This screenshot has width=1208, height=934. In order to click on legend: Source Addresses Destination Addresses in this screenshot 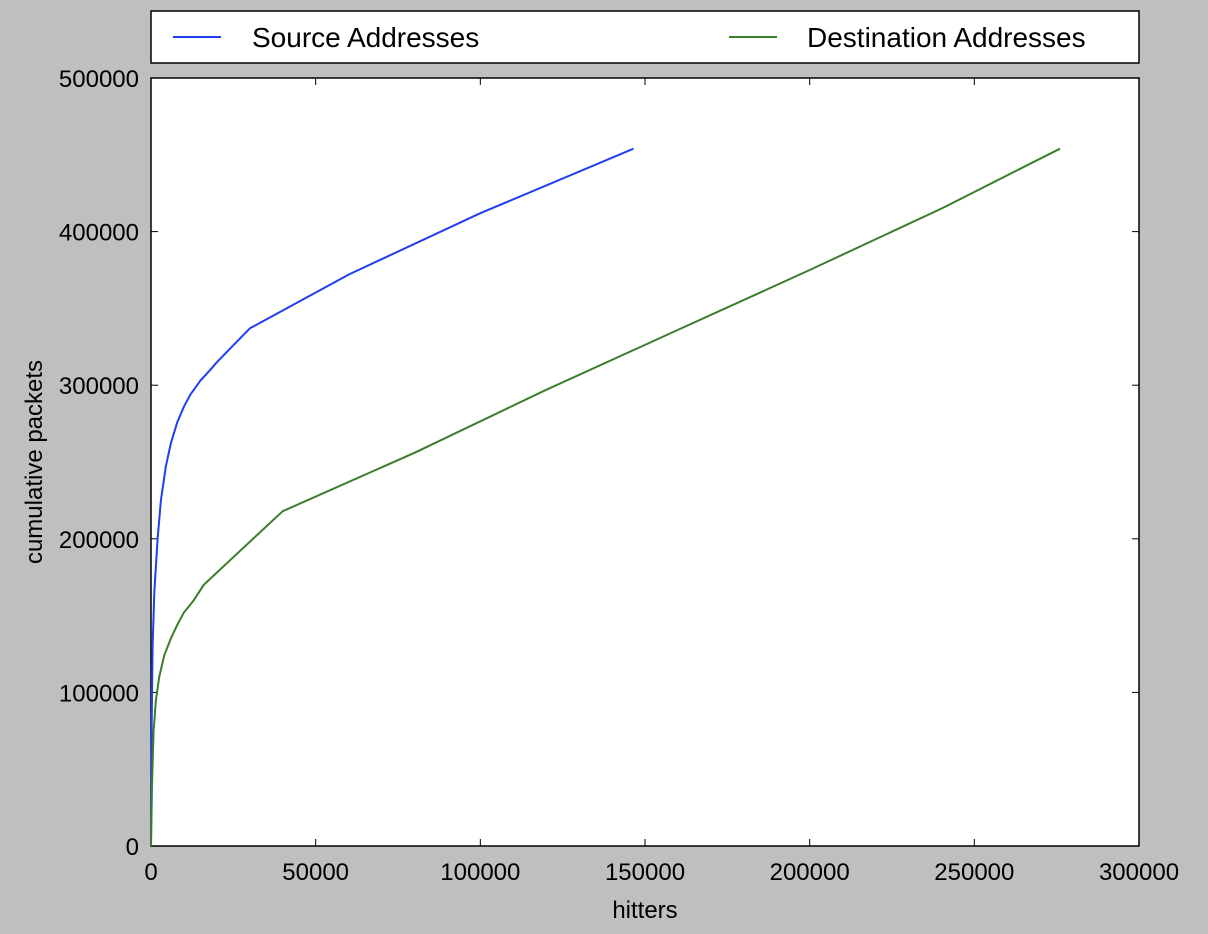, I will do `click(645, 37)`.